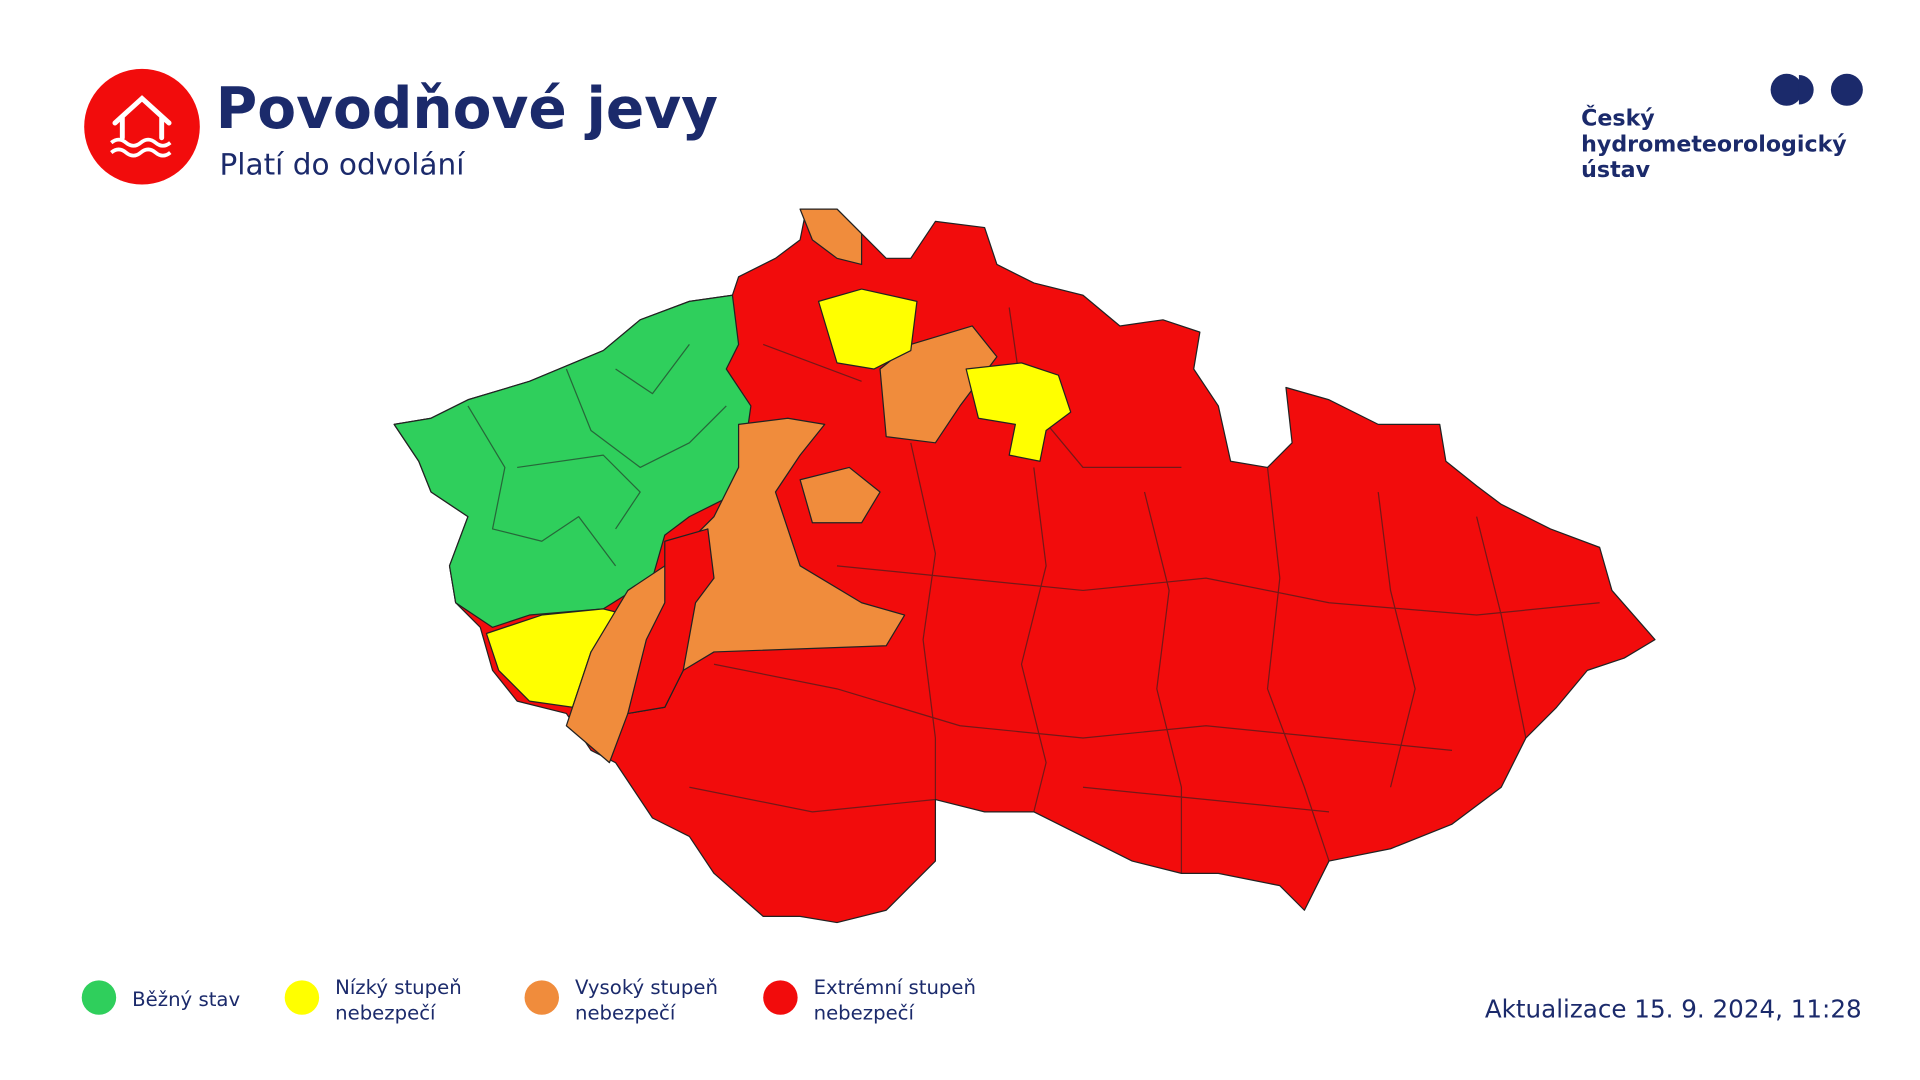  What do you see at coordinates (1615, 170) in the screenshot?
I see `logo-line: ústav` at bounding box center [1615, 170].